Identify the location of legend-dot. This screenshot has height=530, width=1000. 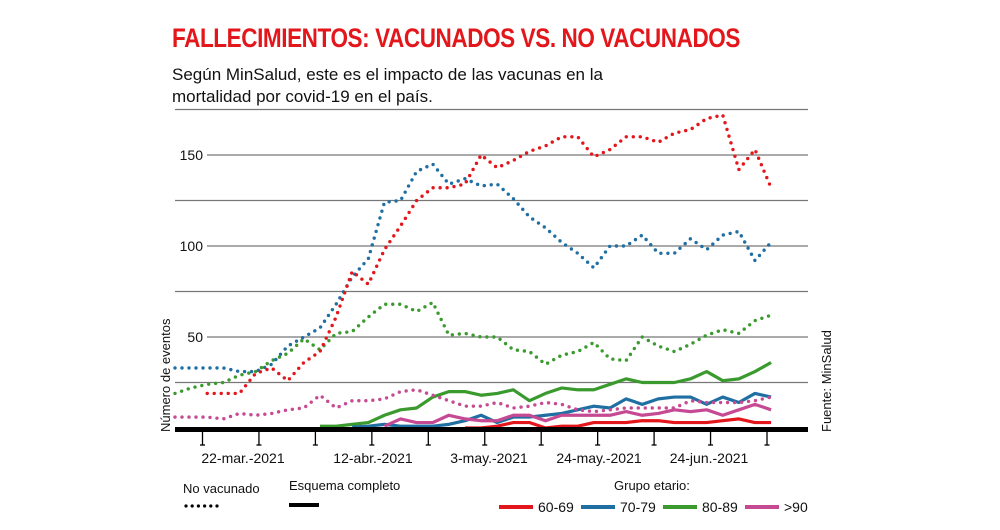
(211, 506).